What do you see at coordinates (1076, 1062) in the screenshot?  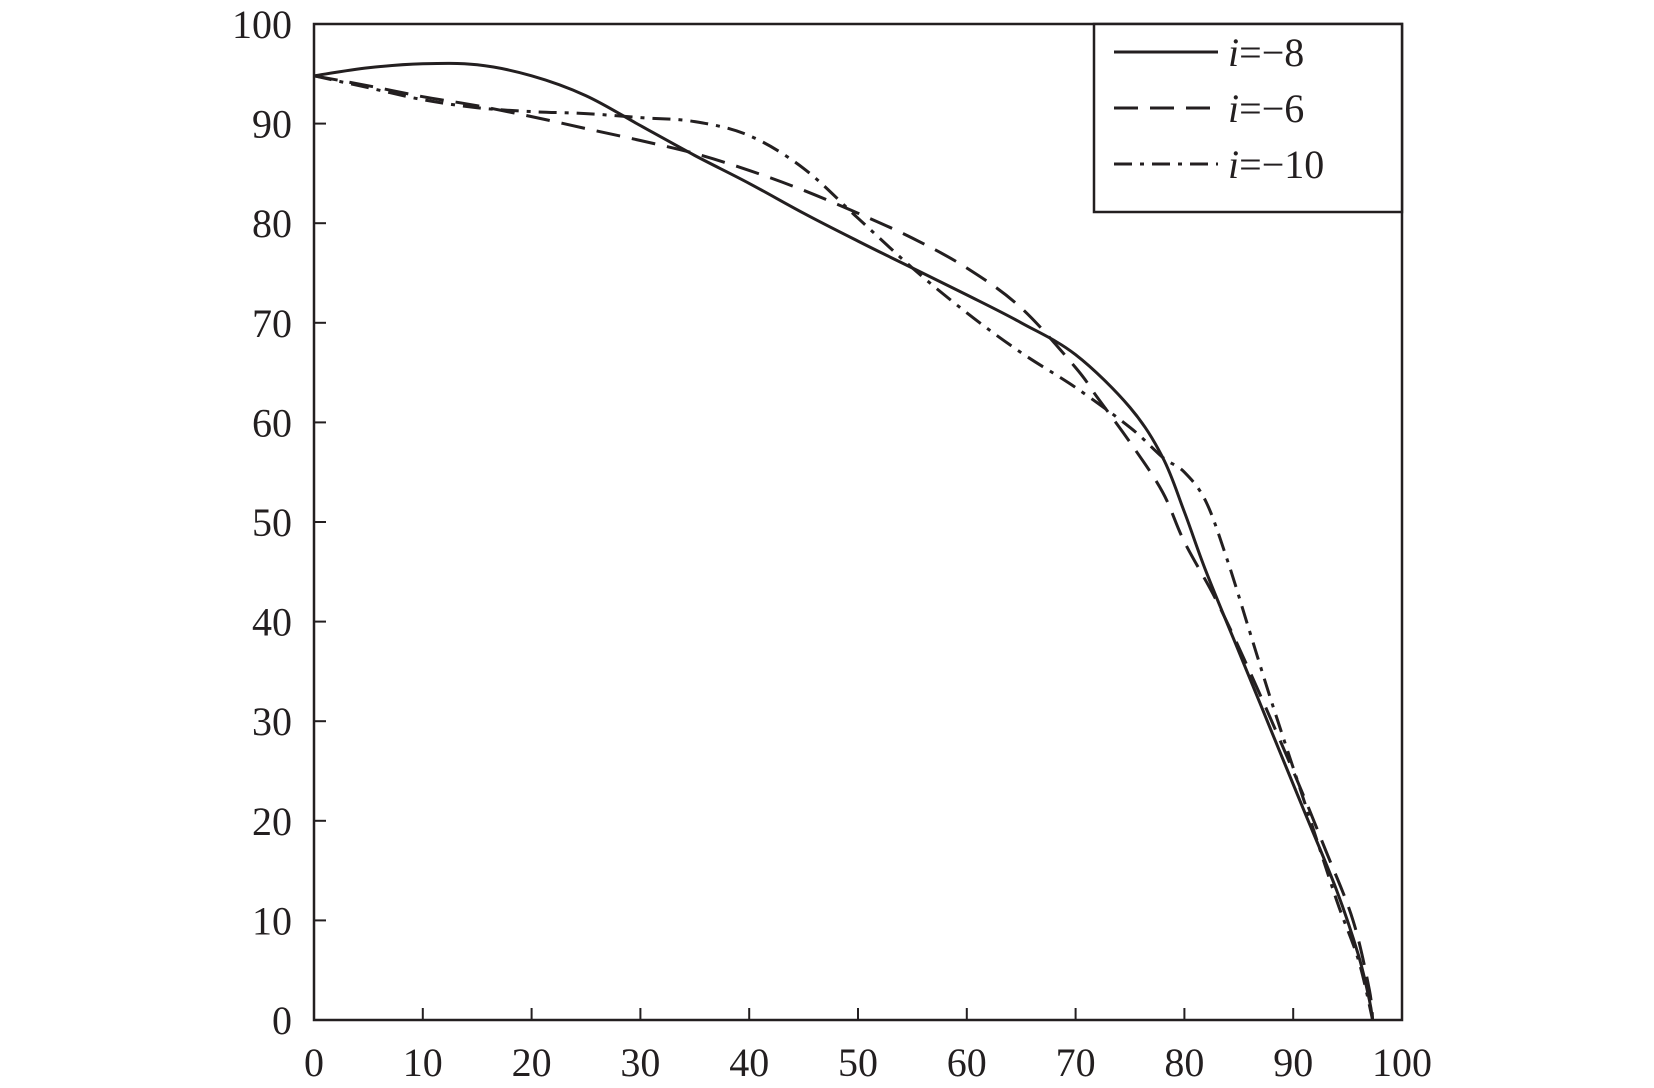 I see `x-tick-label: 70` at bounding box center [1076, 1062].